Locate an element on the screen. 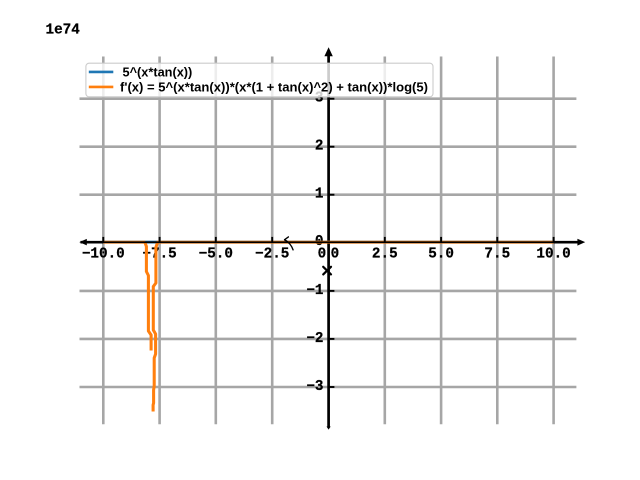  svg-text: 5.0 is located at coordinates (441, 255).